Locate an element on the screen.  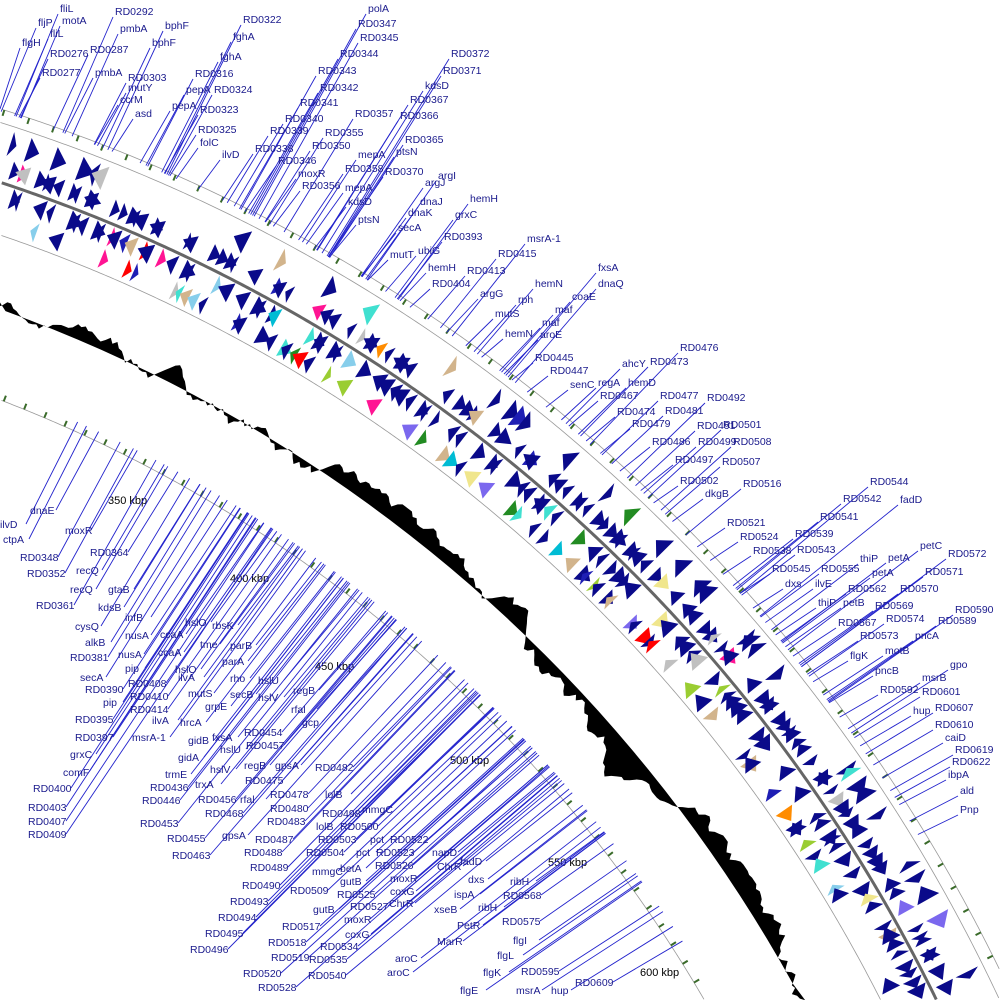
gene-label: parB is located at coordinates (241, 646).